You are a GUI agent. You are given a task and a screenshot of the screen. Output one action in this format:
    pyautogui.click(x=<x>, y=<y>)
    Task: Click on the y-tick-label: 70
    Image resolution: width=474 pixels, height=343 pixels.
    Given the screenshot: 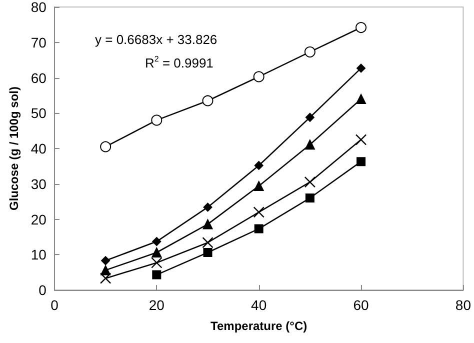 What is the action you would take?
    pyautogui.click(x=38, y=42)
    